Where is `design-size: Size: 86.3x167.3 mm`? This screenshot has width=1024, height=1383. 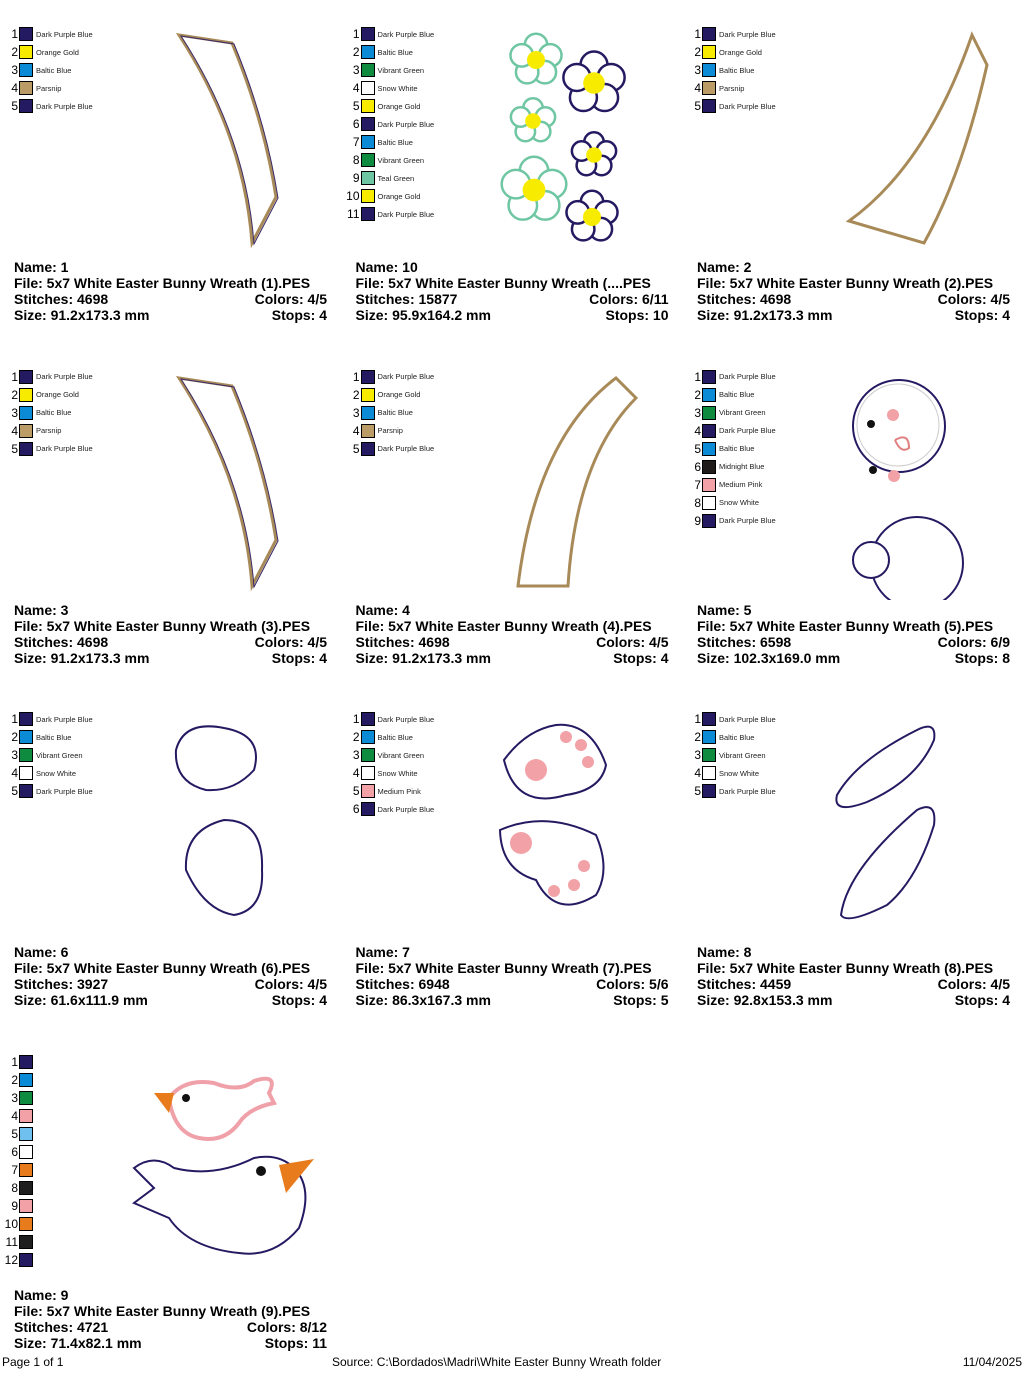 design-size: Size: 86.3x167.3 mm is located at coordinates (423, 1000).